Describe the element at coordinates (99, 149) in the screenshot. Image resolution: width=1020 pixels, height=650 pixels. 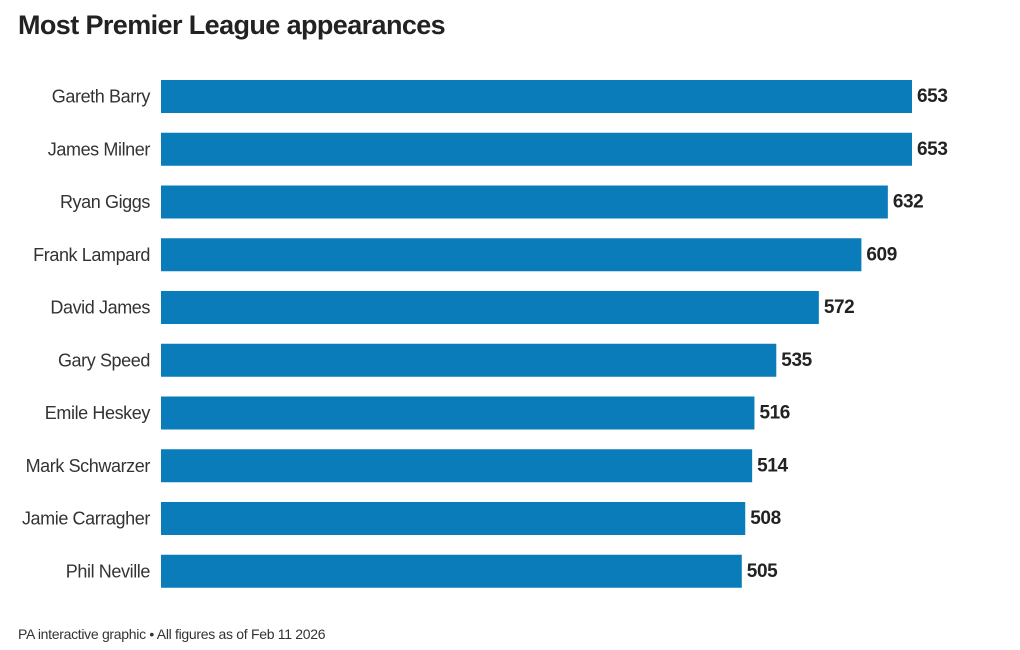
I see `category-label: James Milner` at that location.